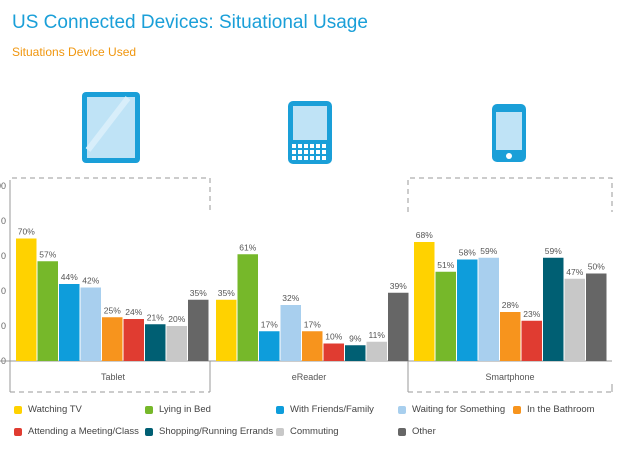 The width and height of the screenshot is (620, 454). I want to click on data-label: 50%, so click(596, 267).